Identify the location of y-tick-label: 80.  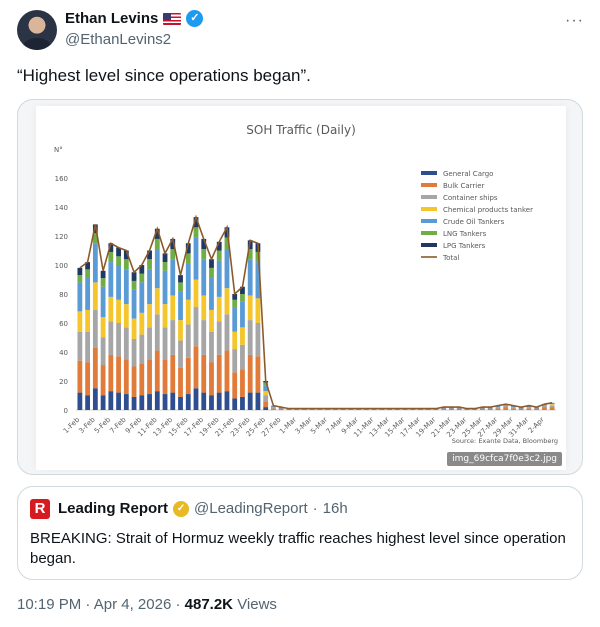
(63, 295).